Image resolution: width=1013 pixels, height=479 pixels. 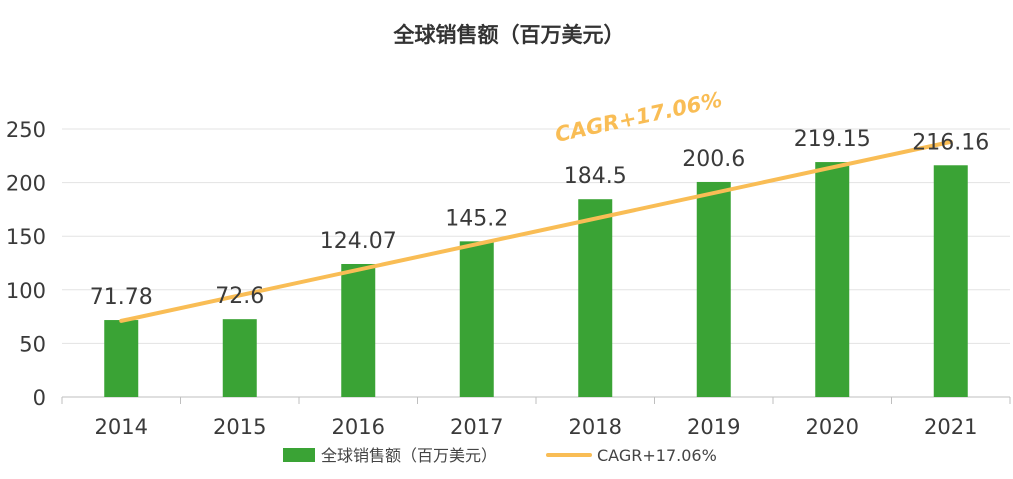 I want to click on legend-bar-label: 全球销售额（百万美元）, so click(x=409, y=455).